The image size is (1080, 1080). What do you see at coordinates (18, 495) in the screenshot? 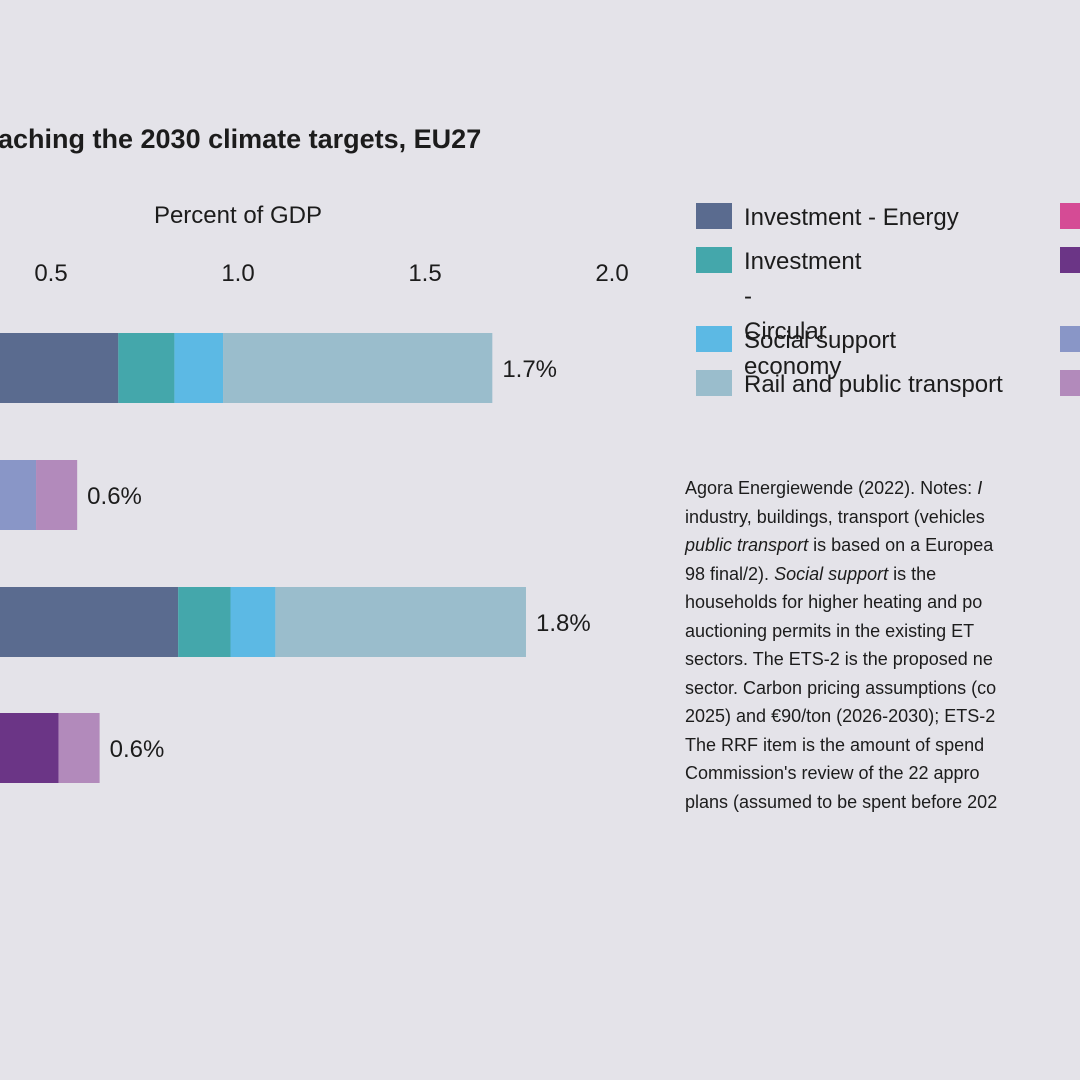
I see `bar-segment-periwinkle-series` at bounding box center [18, 495].